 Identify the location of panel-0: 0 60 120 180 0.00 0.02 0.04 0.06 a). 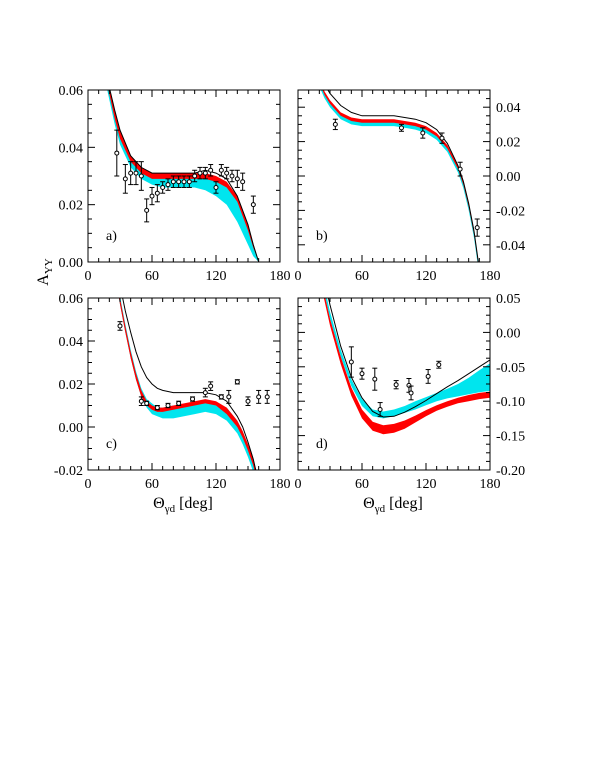
(175, 184).